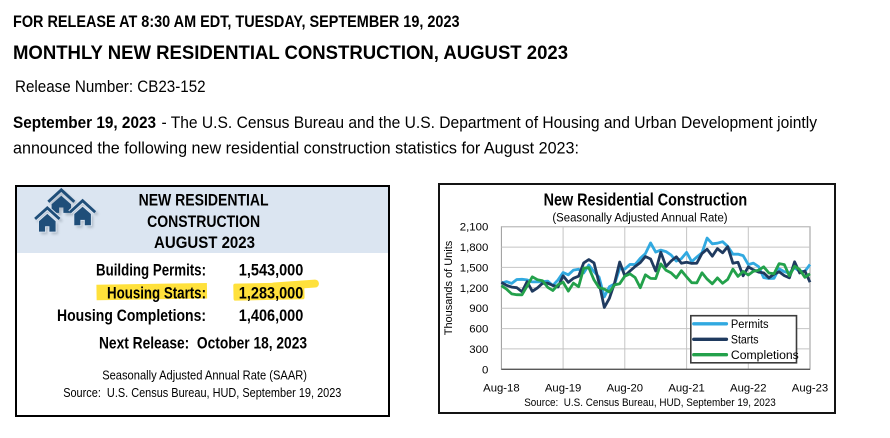  What do you see at coordinates (151, 271) in the screenshot?
I see `svg-text: Building Permits:` at bounding box center [151, 271].